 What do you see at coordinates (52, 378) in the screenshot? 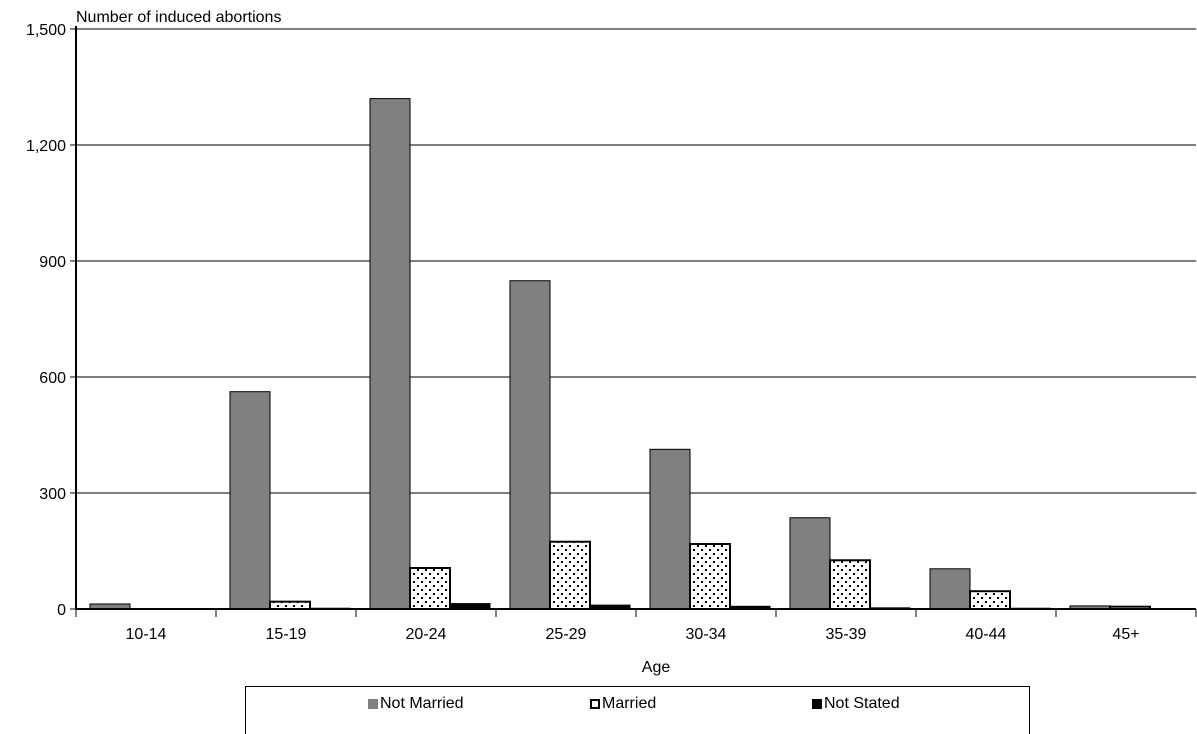
I see `y-tick-label: 600` at bounding box center [52, 378].